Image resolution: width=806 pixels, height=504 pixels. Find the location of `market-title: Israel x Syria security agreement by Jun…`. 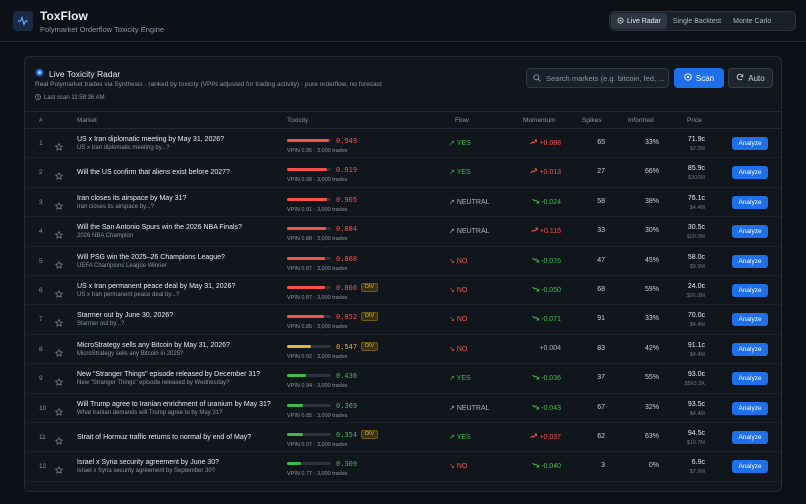

market-title: Israel x Syria security agreement by Jun… is located at coordinates (148, 463).